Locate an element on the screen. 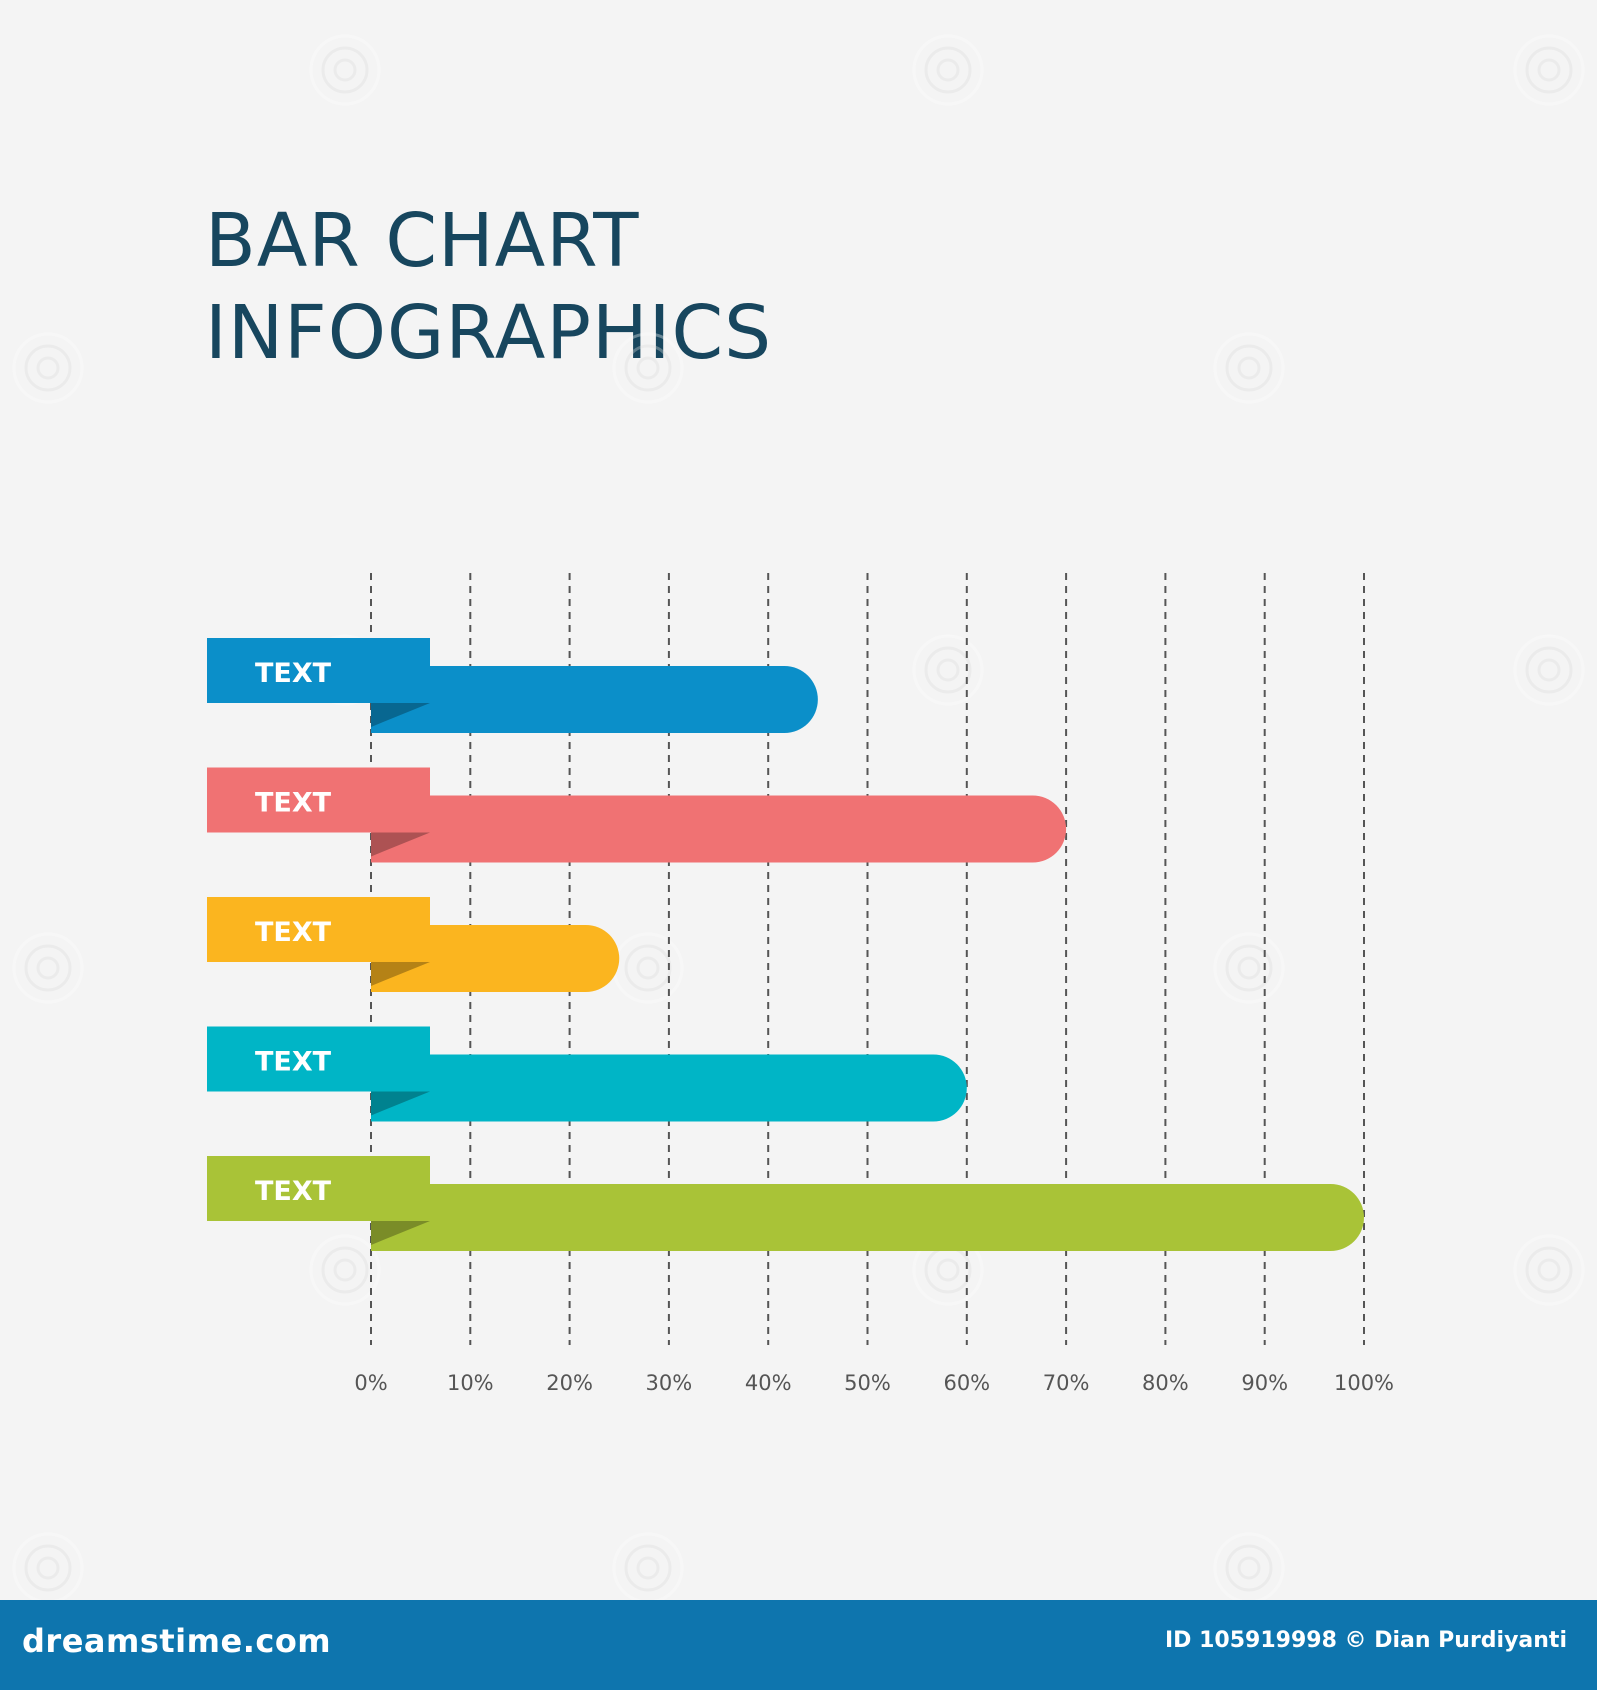  chart-title: BAR CHART INFOGRAPHICS is located at coordinates (488, 287).